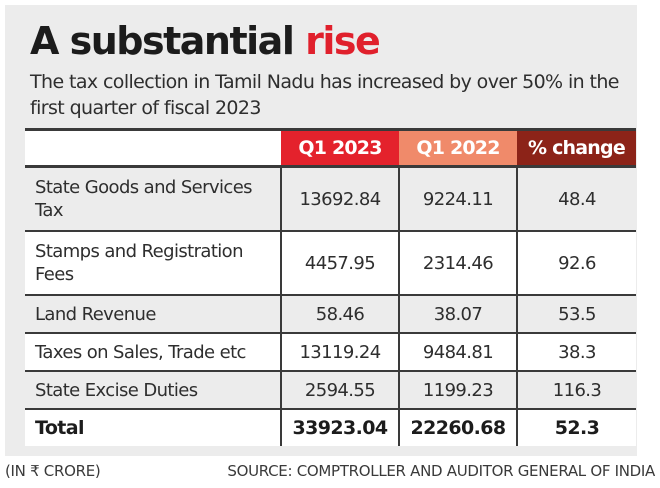 Image resolution: width=660 pixels, height=488 pixels. What do you see at coordinates (168, 41) in the screenshot?
I see `title-main: A substantial` at bounding box center [168, 41].